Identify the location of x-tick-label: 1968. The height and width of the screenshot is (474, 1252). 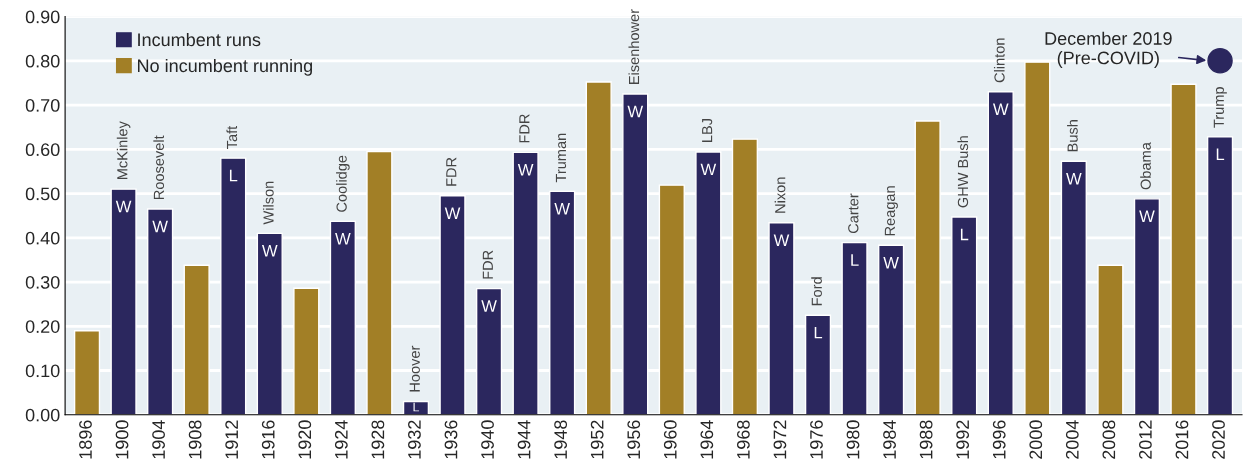
(743, 439).